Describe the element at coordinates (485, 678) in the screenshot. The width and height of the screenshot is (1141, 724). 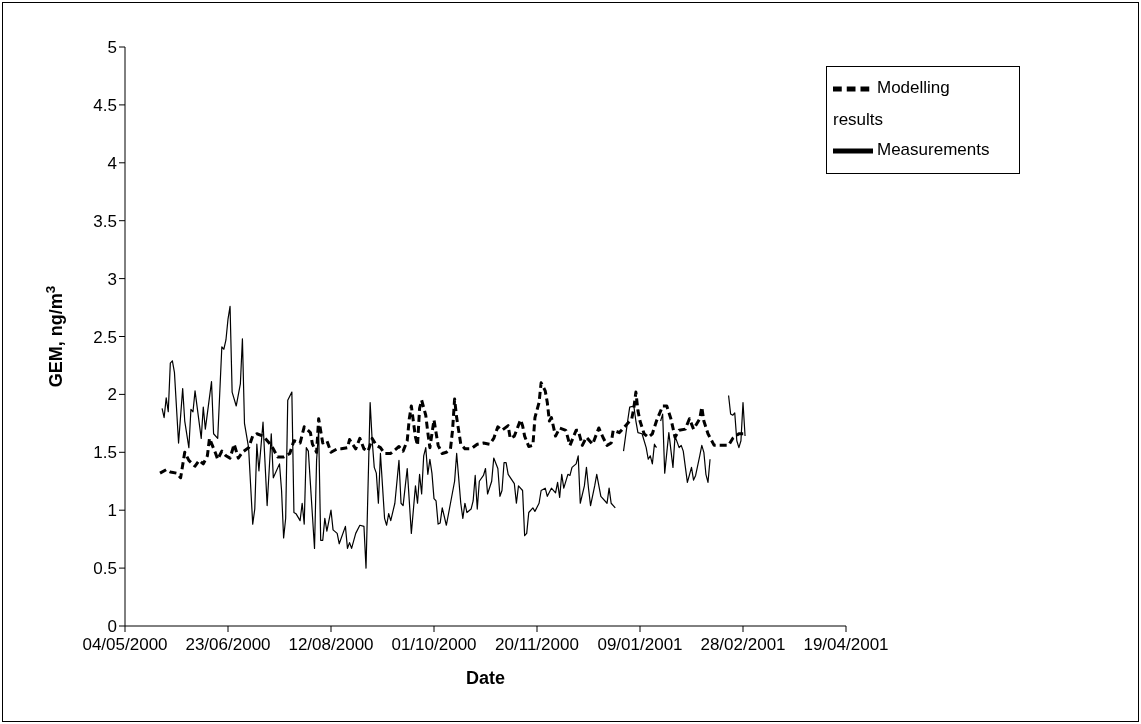
I see `x-axis-title: Date` at that location.